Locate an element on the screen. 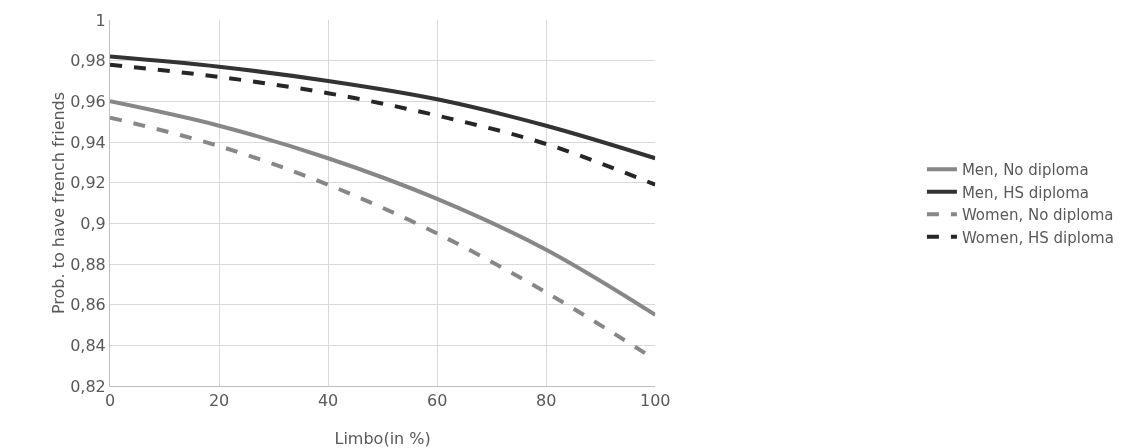 The image size is (1129, 448). x-tick-label: 0 is located at coordinates (110, 401).